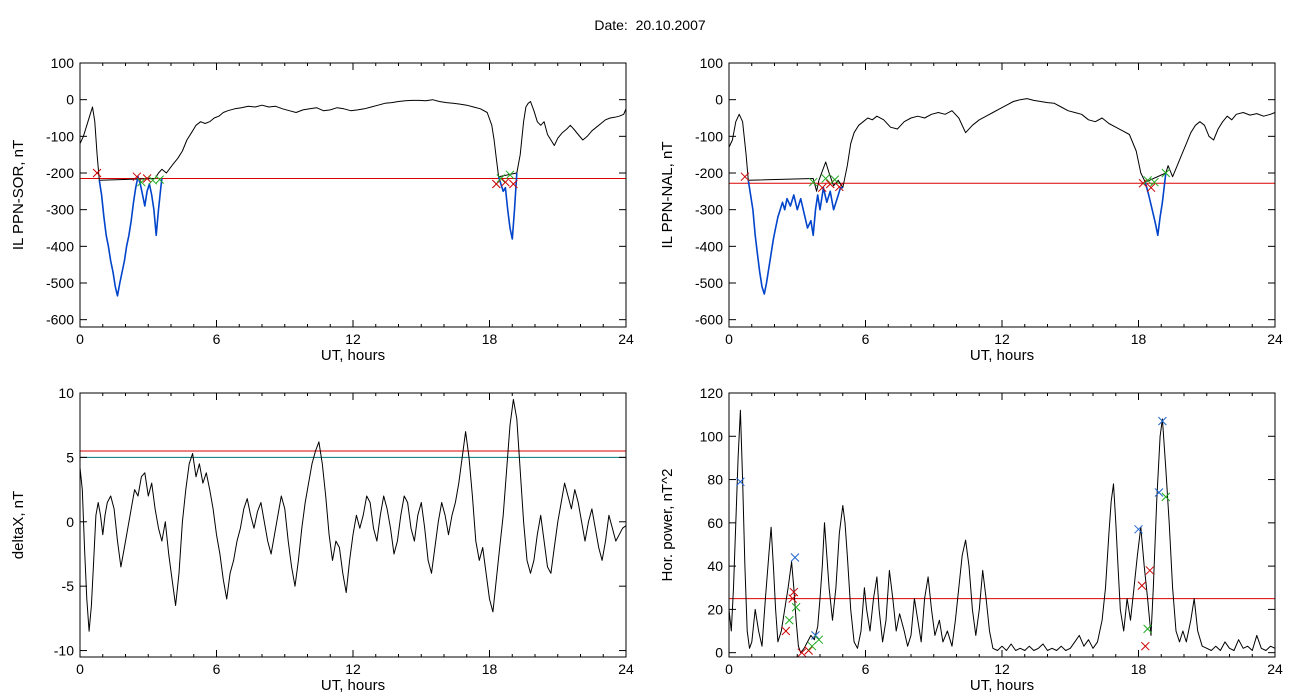 This screenshot has width=1300, height=700. I want to click on y-axis-label: IL PPN-NAL, nT, so click(667, 195).